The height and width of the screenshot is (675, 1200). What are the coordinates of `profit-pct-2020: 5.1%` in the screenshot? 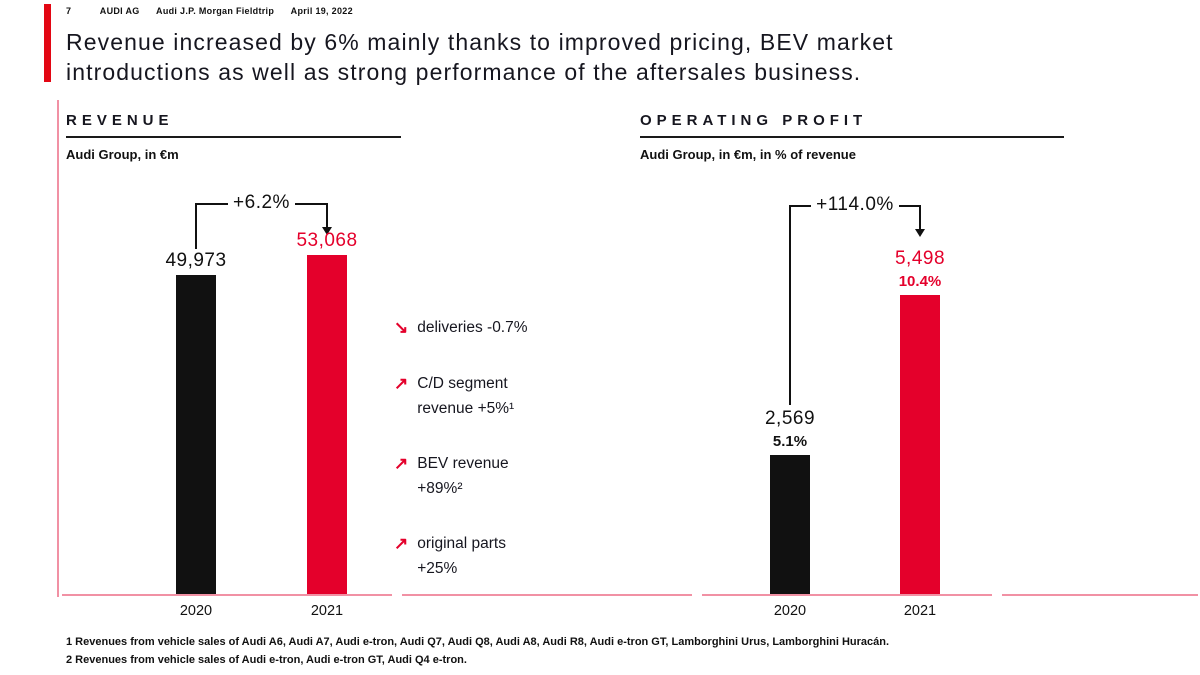 It's located at (790, 441).